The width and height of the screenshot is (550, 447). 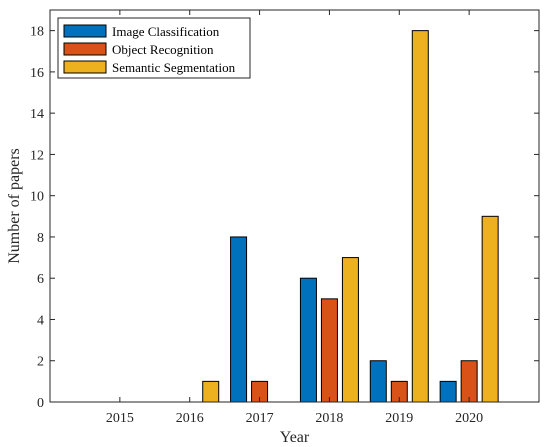 What do you see at coordinates (308, 340) in the screenshot?
I see `bar-image-classification-2018` at bounding box center [308, 340].